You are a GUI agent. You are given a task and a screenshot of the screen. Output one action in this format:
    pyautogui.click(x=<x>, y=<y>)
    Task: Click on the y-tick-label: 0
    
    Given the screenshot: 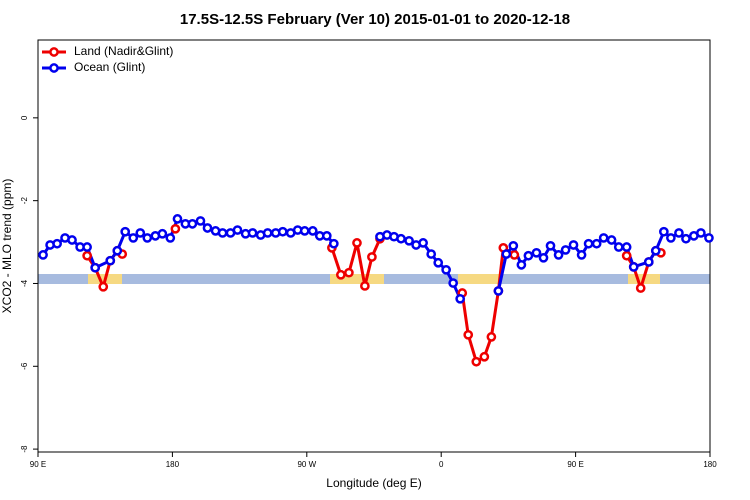 What is the action you would take?
    pyautogui.click(x=24, y=117)
    